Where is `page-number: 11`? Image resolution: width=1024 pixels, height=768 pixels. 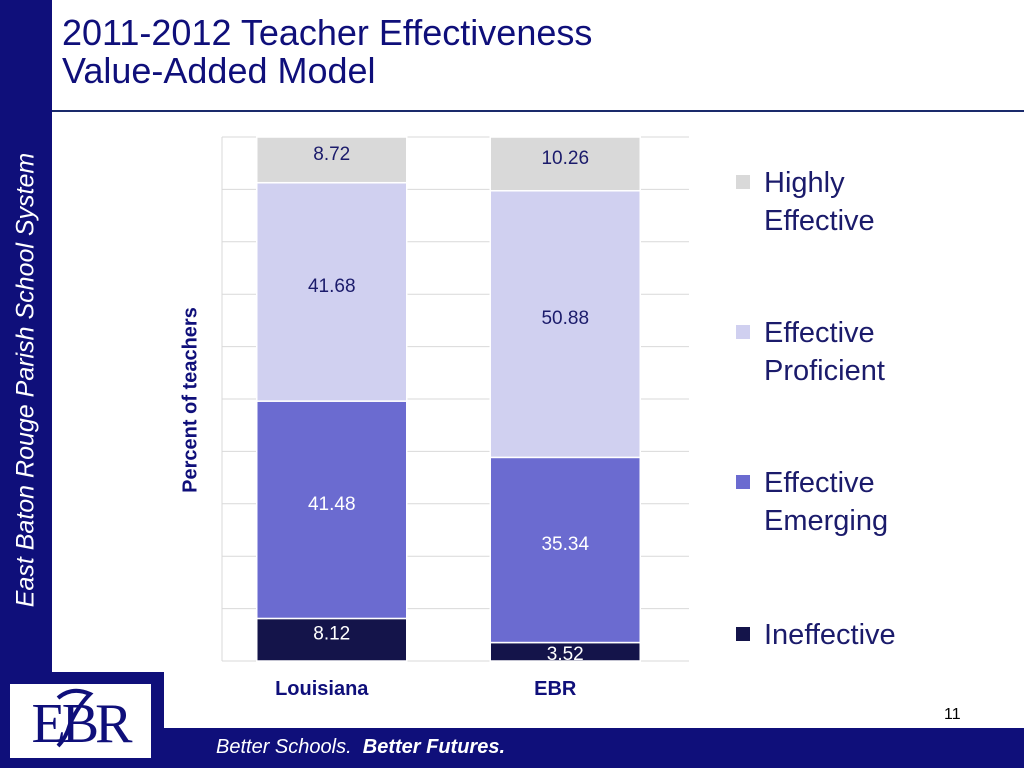 page-number: 11 is located at coordinates (952, 714).